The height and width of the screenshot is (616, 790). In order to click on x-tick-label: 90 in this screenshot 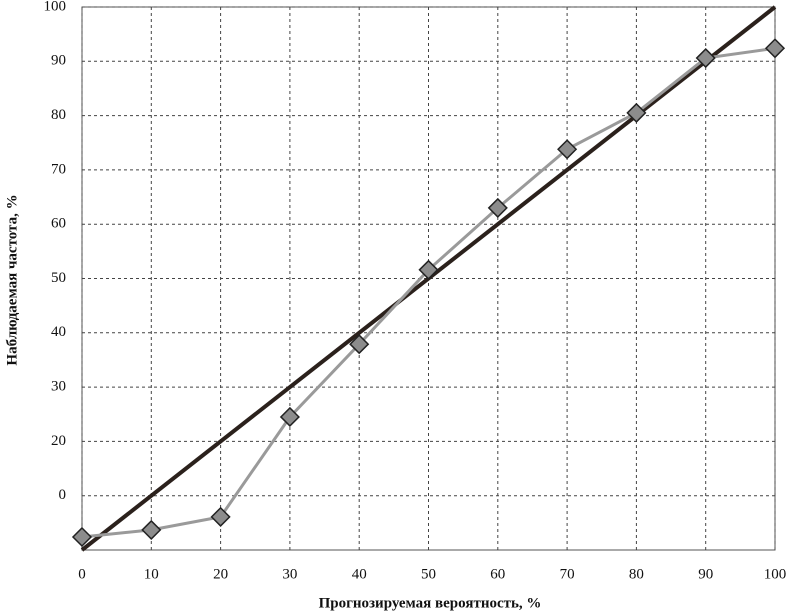, I will do `click(705, 574)`.